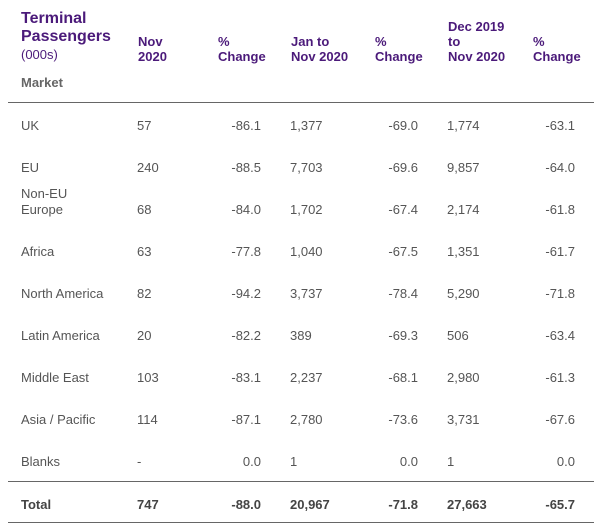 This screenshot has height=525, width=604. I want to click on header-change-3-line2: Change, so click(557, 56).